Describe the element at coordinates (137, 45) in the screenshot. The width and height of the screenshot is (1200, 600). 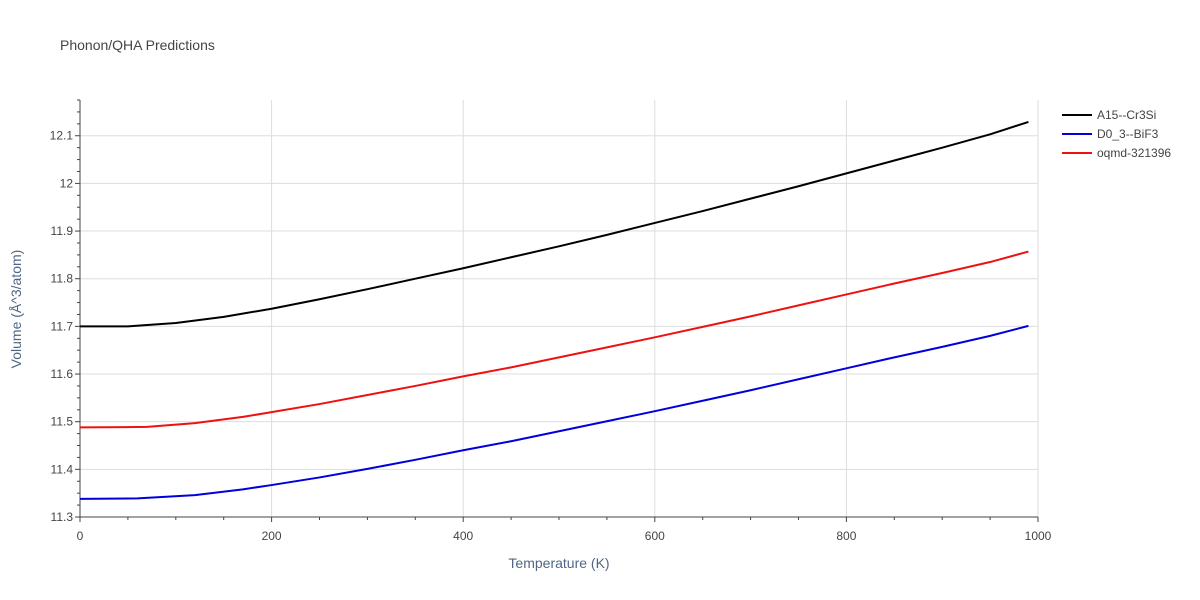
I see `chart-title: Phonon/QHA Predictions` at that location.